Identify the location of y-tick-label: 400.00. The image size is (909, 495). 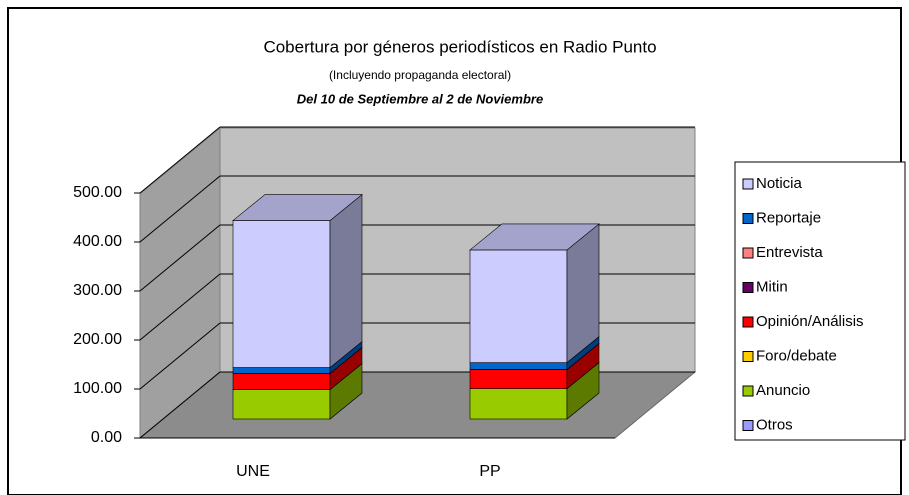
(97, 241).